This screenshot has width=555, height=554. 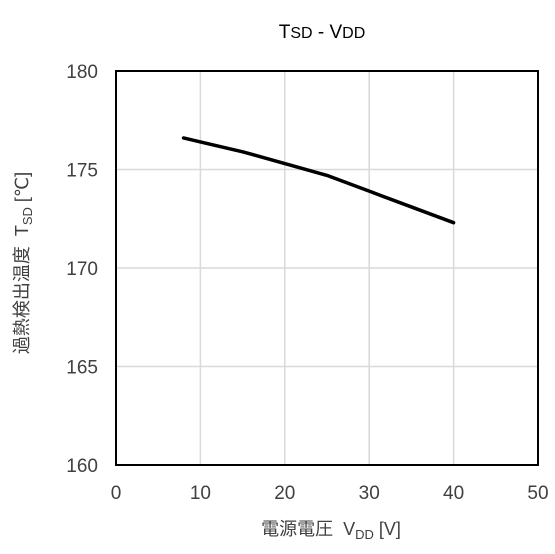 I want to click on x-axis-label: 電源電圧 VDD [V], so click(x=326, y=530).